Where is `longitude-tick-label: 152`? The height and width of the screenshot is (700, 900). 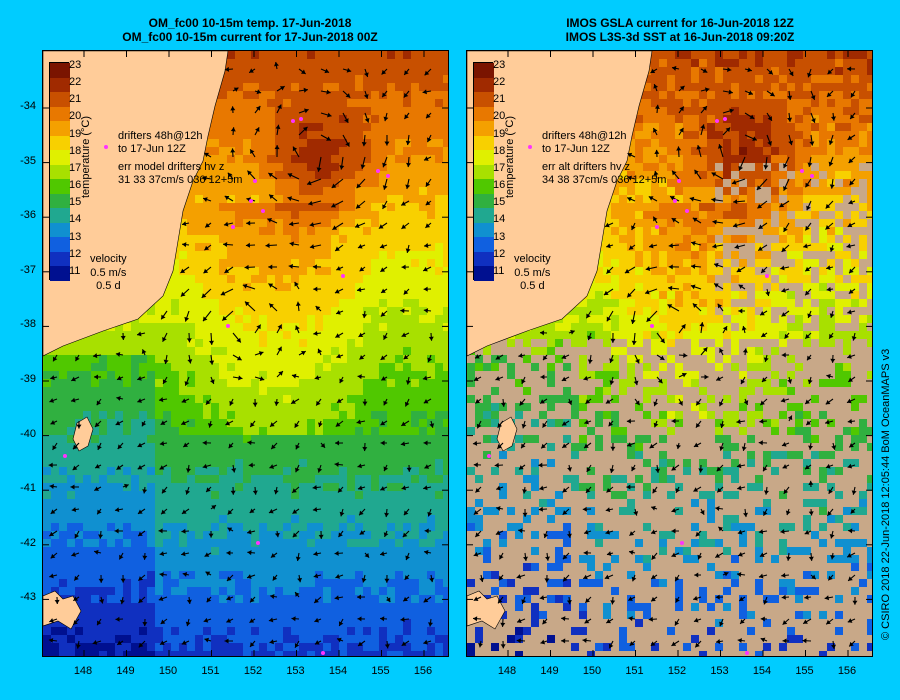
longitude-tick-label: 152 is located at coordinates (253, 671).